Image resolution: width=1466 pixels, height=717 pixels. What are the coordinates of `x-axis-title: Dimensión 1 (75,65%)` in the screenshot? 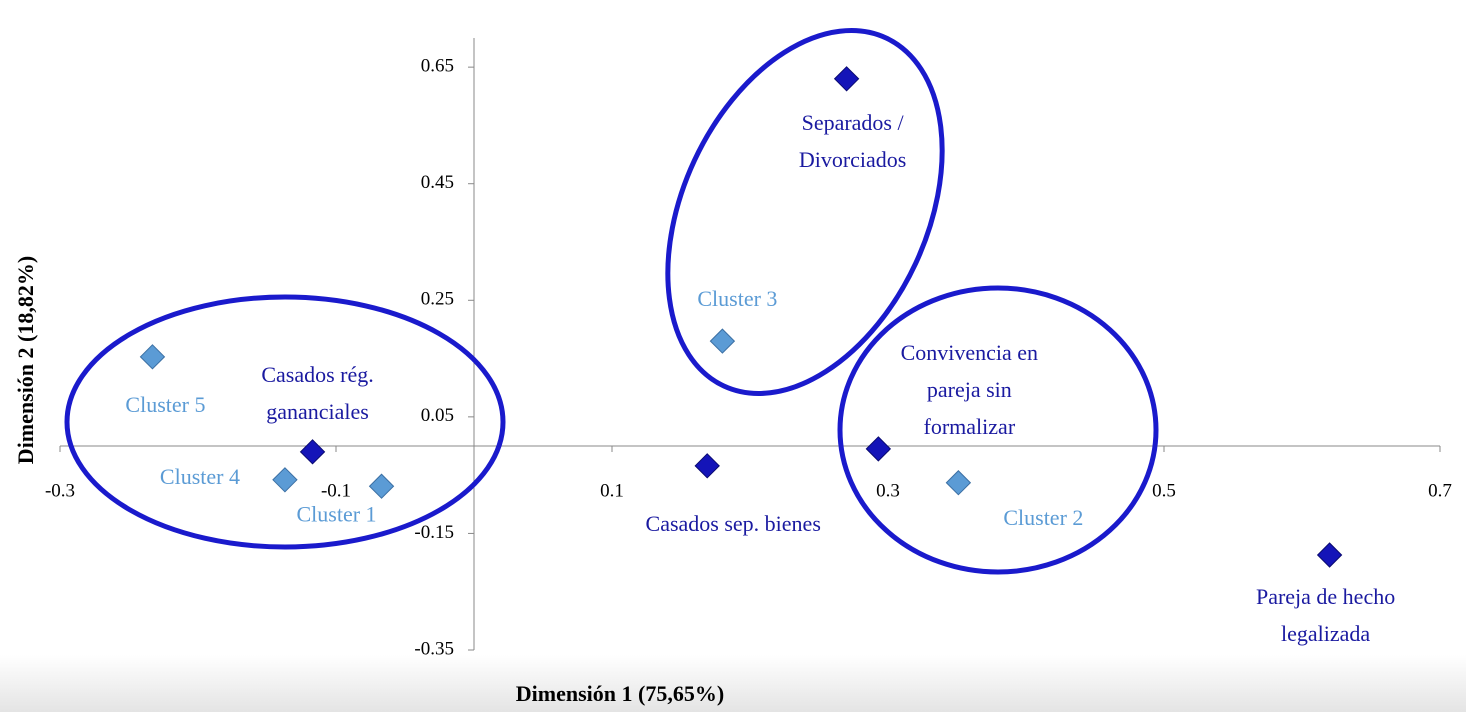 It's located at (620, 693).